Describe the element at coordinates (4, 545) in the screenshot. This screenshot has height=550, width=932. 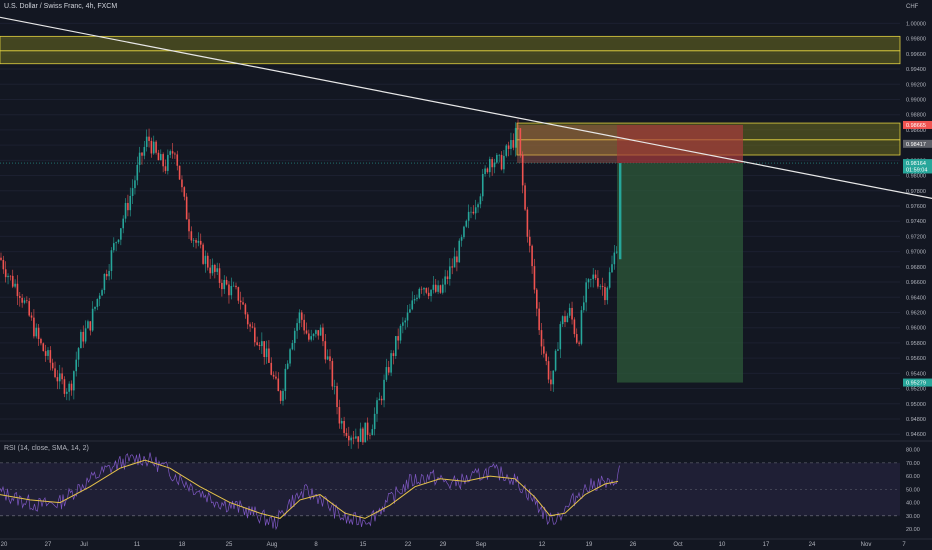
I see `x-tick-label: 20` at that location.